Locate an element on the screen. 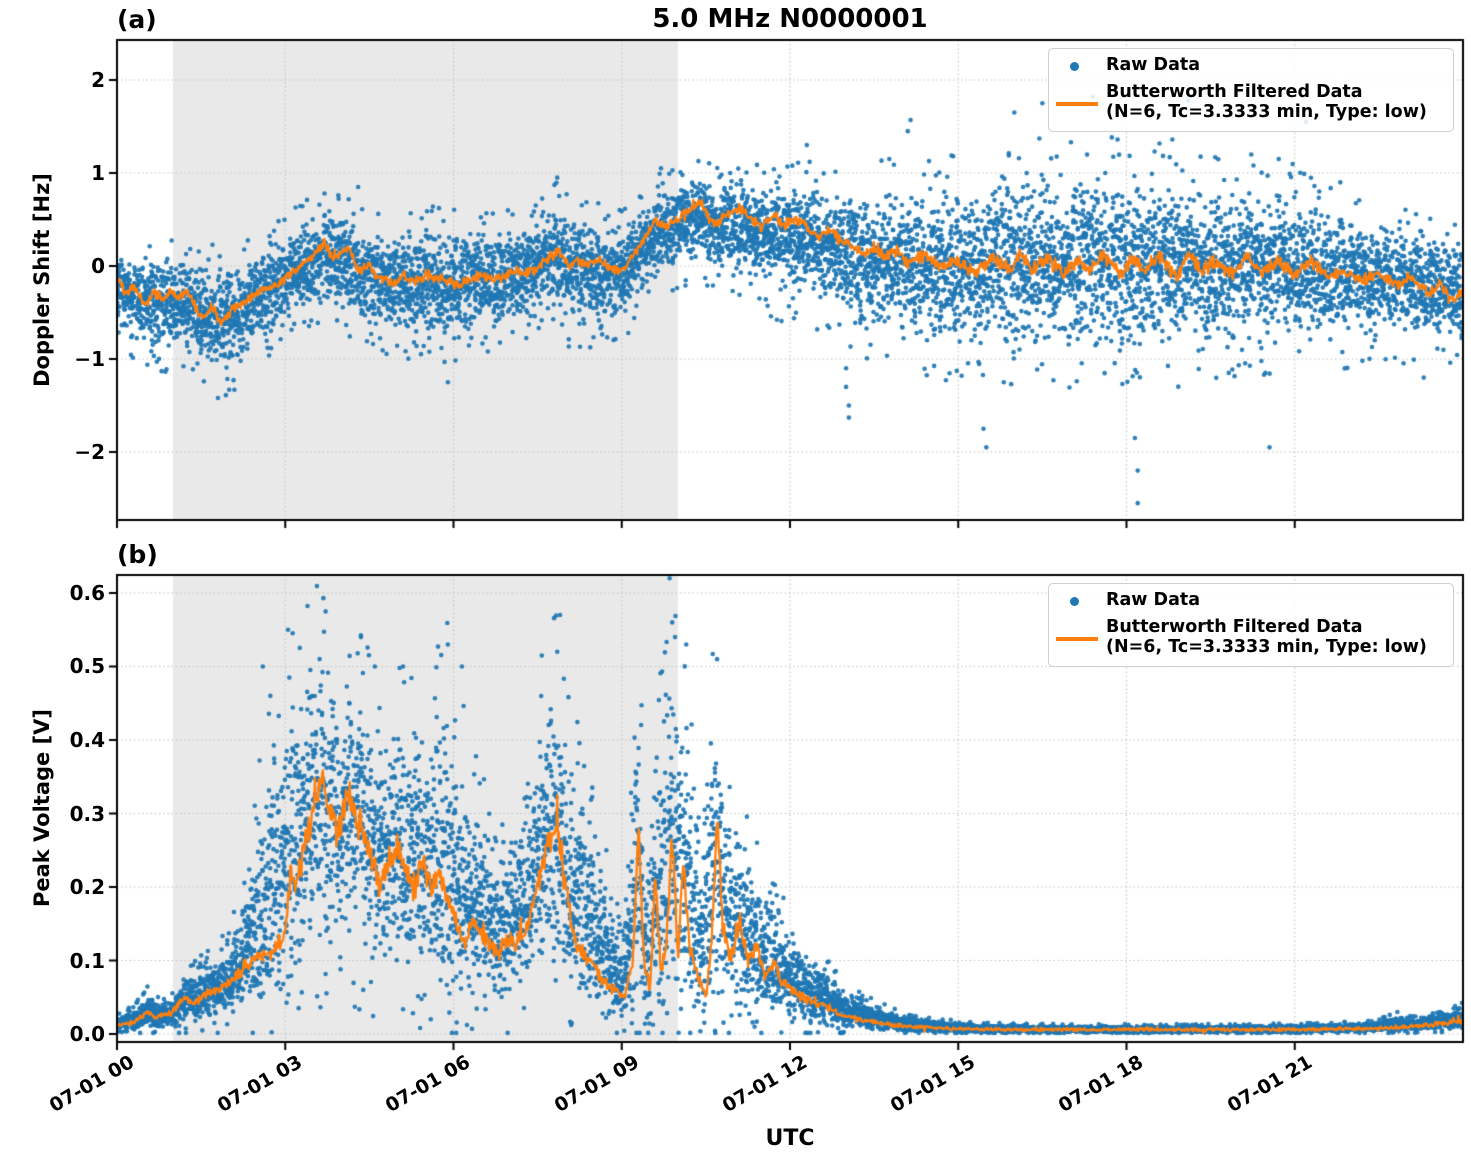 The height and width of the screenshot is (1172, 1471). y-tick-label: 0.5 is located at coordinates (87, 666).